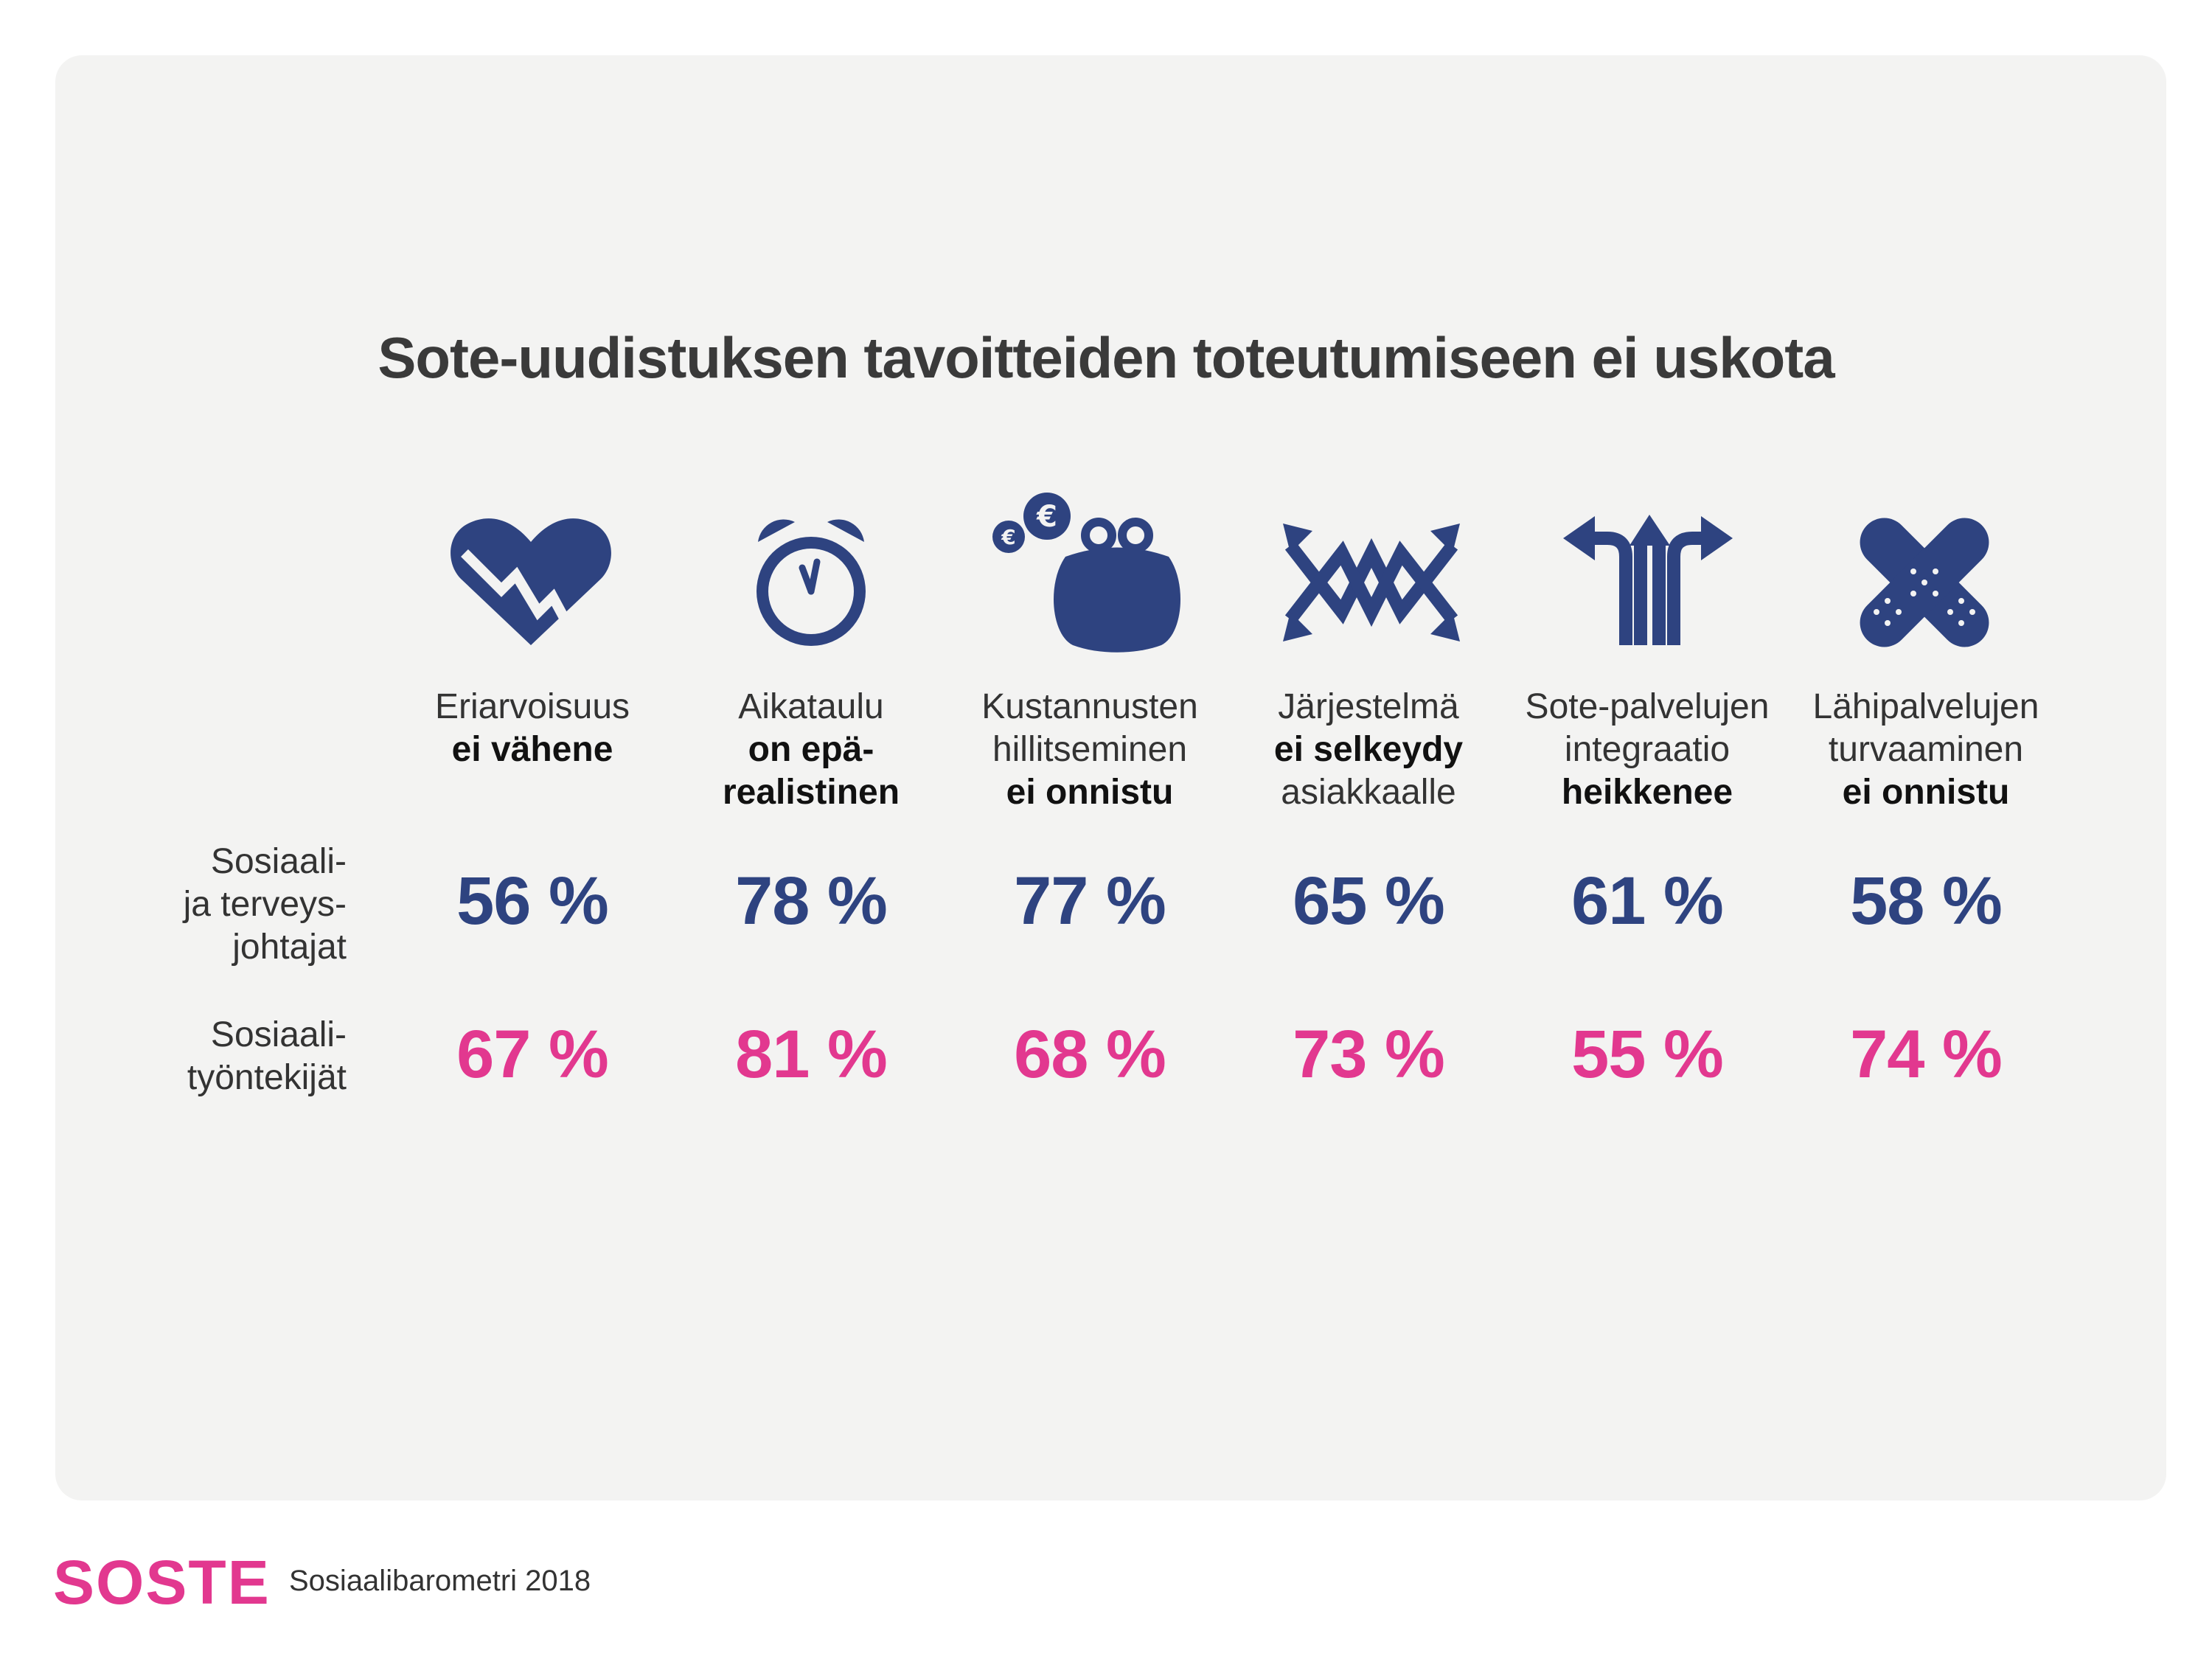  Describe the element at coordinates (532, 1054) in the screenshot. I see `value-workers-eriarvoisuus: 67 %` at that location.